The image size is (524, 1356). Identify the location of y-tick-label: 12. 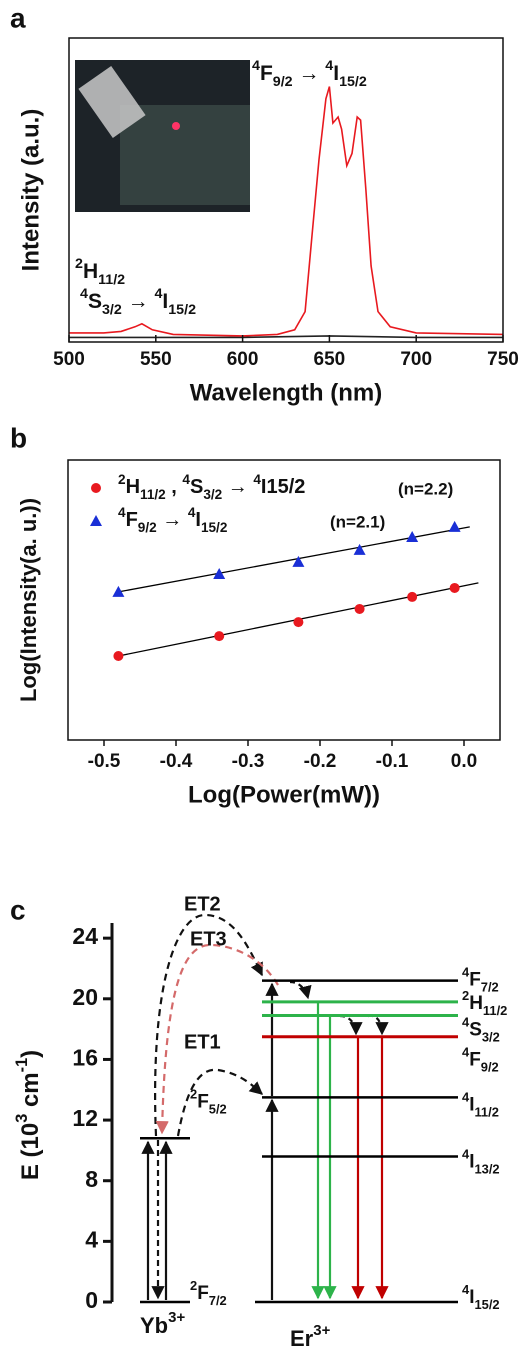
(85, 1118).